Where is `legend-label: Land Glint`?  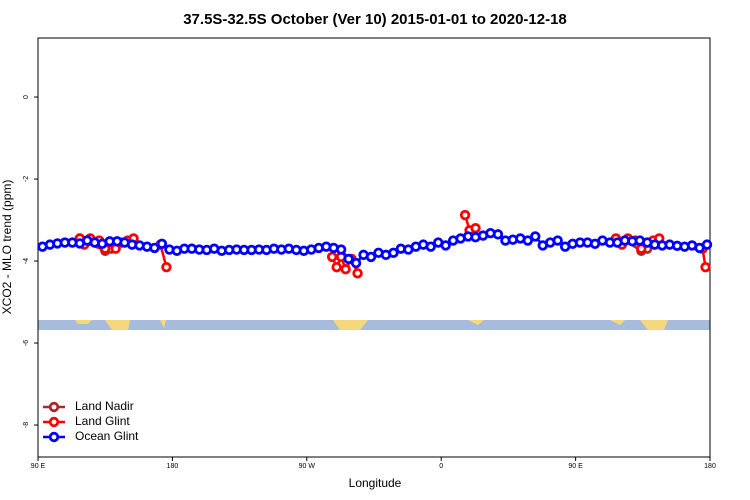
legend-label: Land Glint is located at coordinates (102, 421).